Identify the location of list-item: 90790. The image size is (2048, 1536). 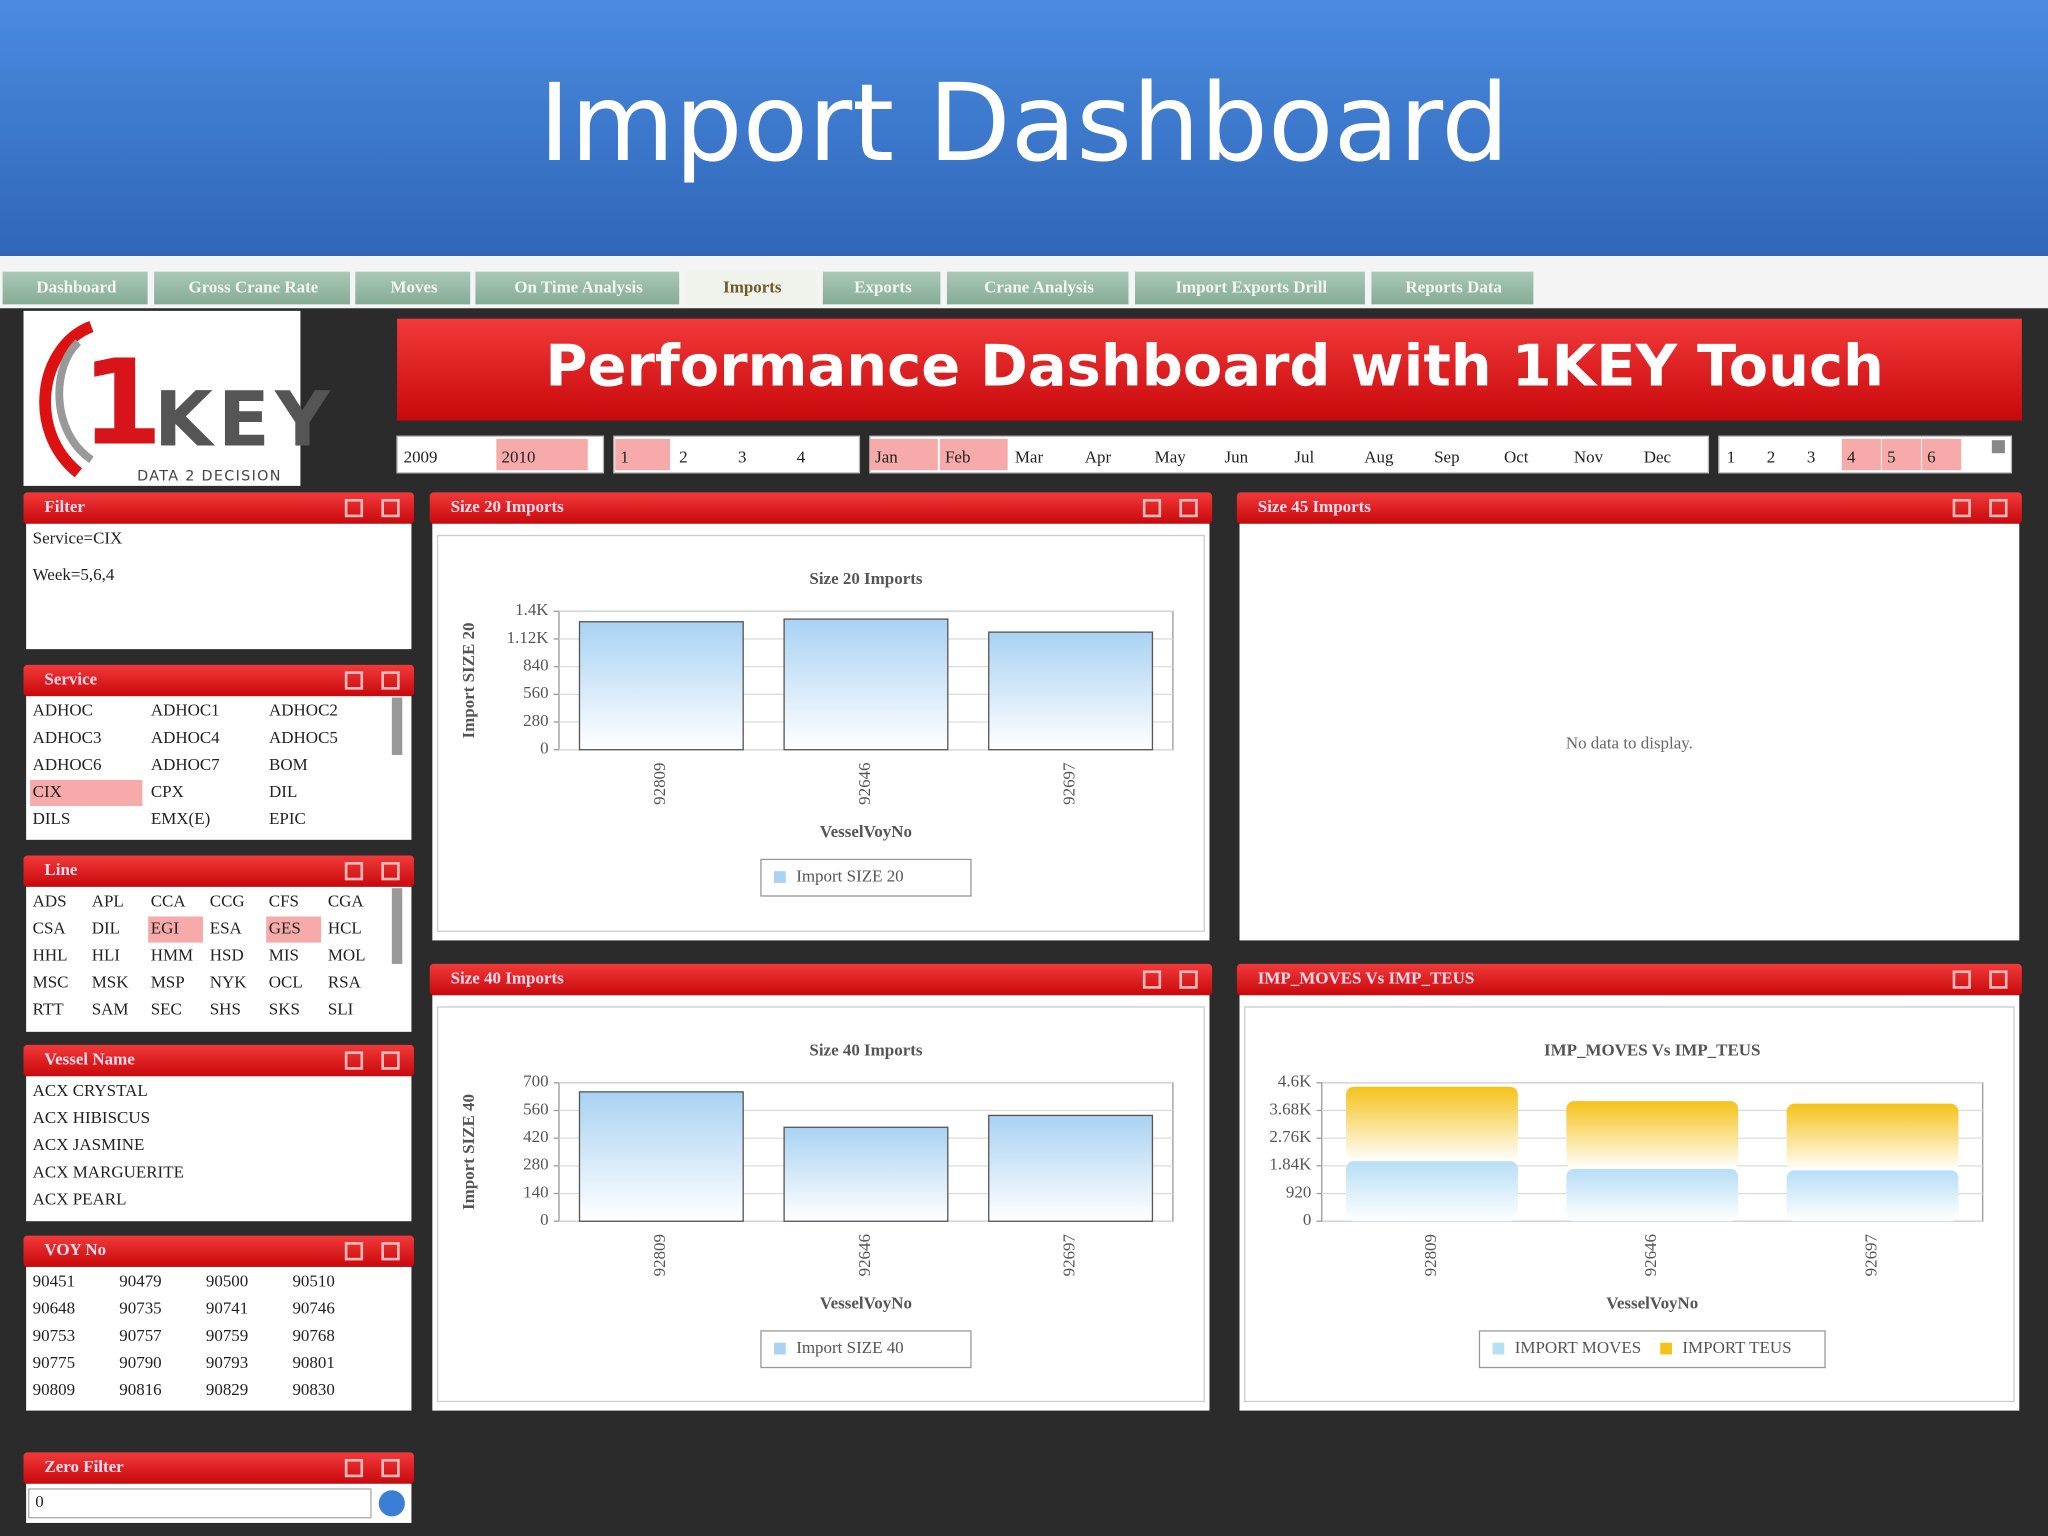
(140, 1362).